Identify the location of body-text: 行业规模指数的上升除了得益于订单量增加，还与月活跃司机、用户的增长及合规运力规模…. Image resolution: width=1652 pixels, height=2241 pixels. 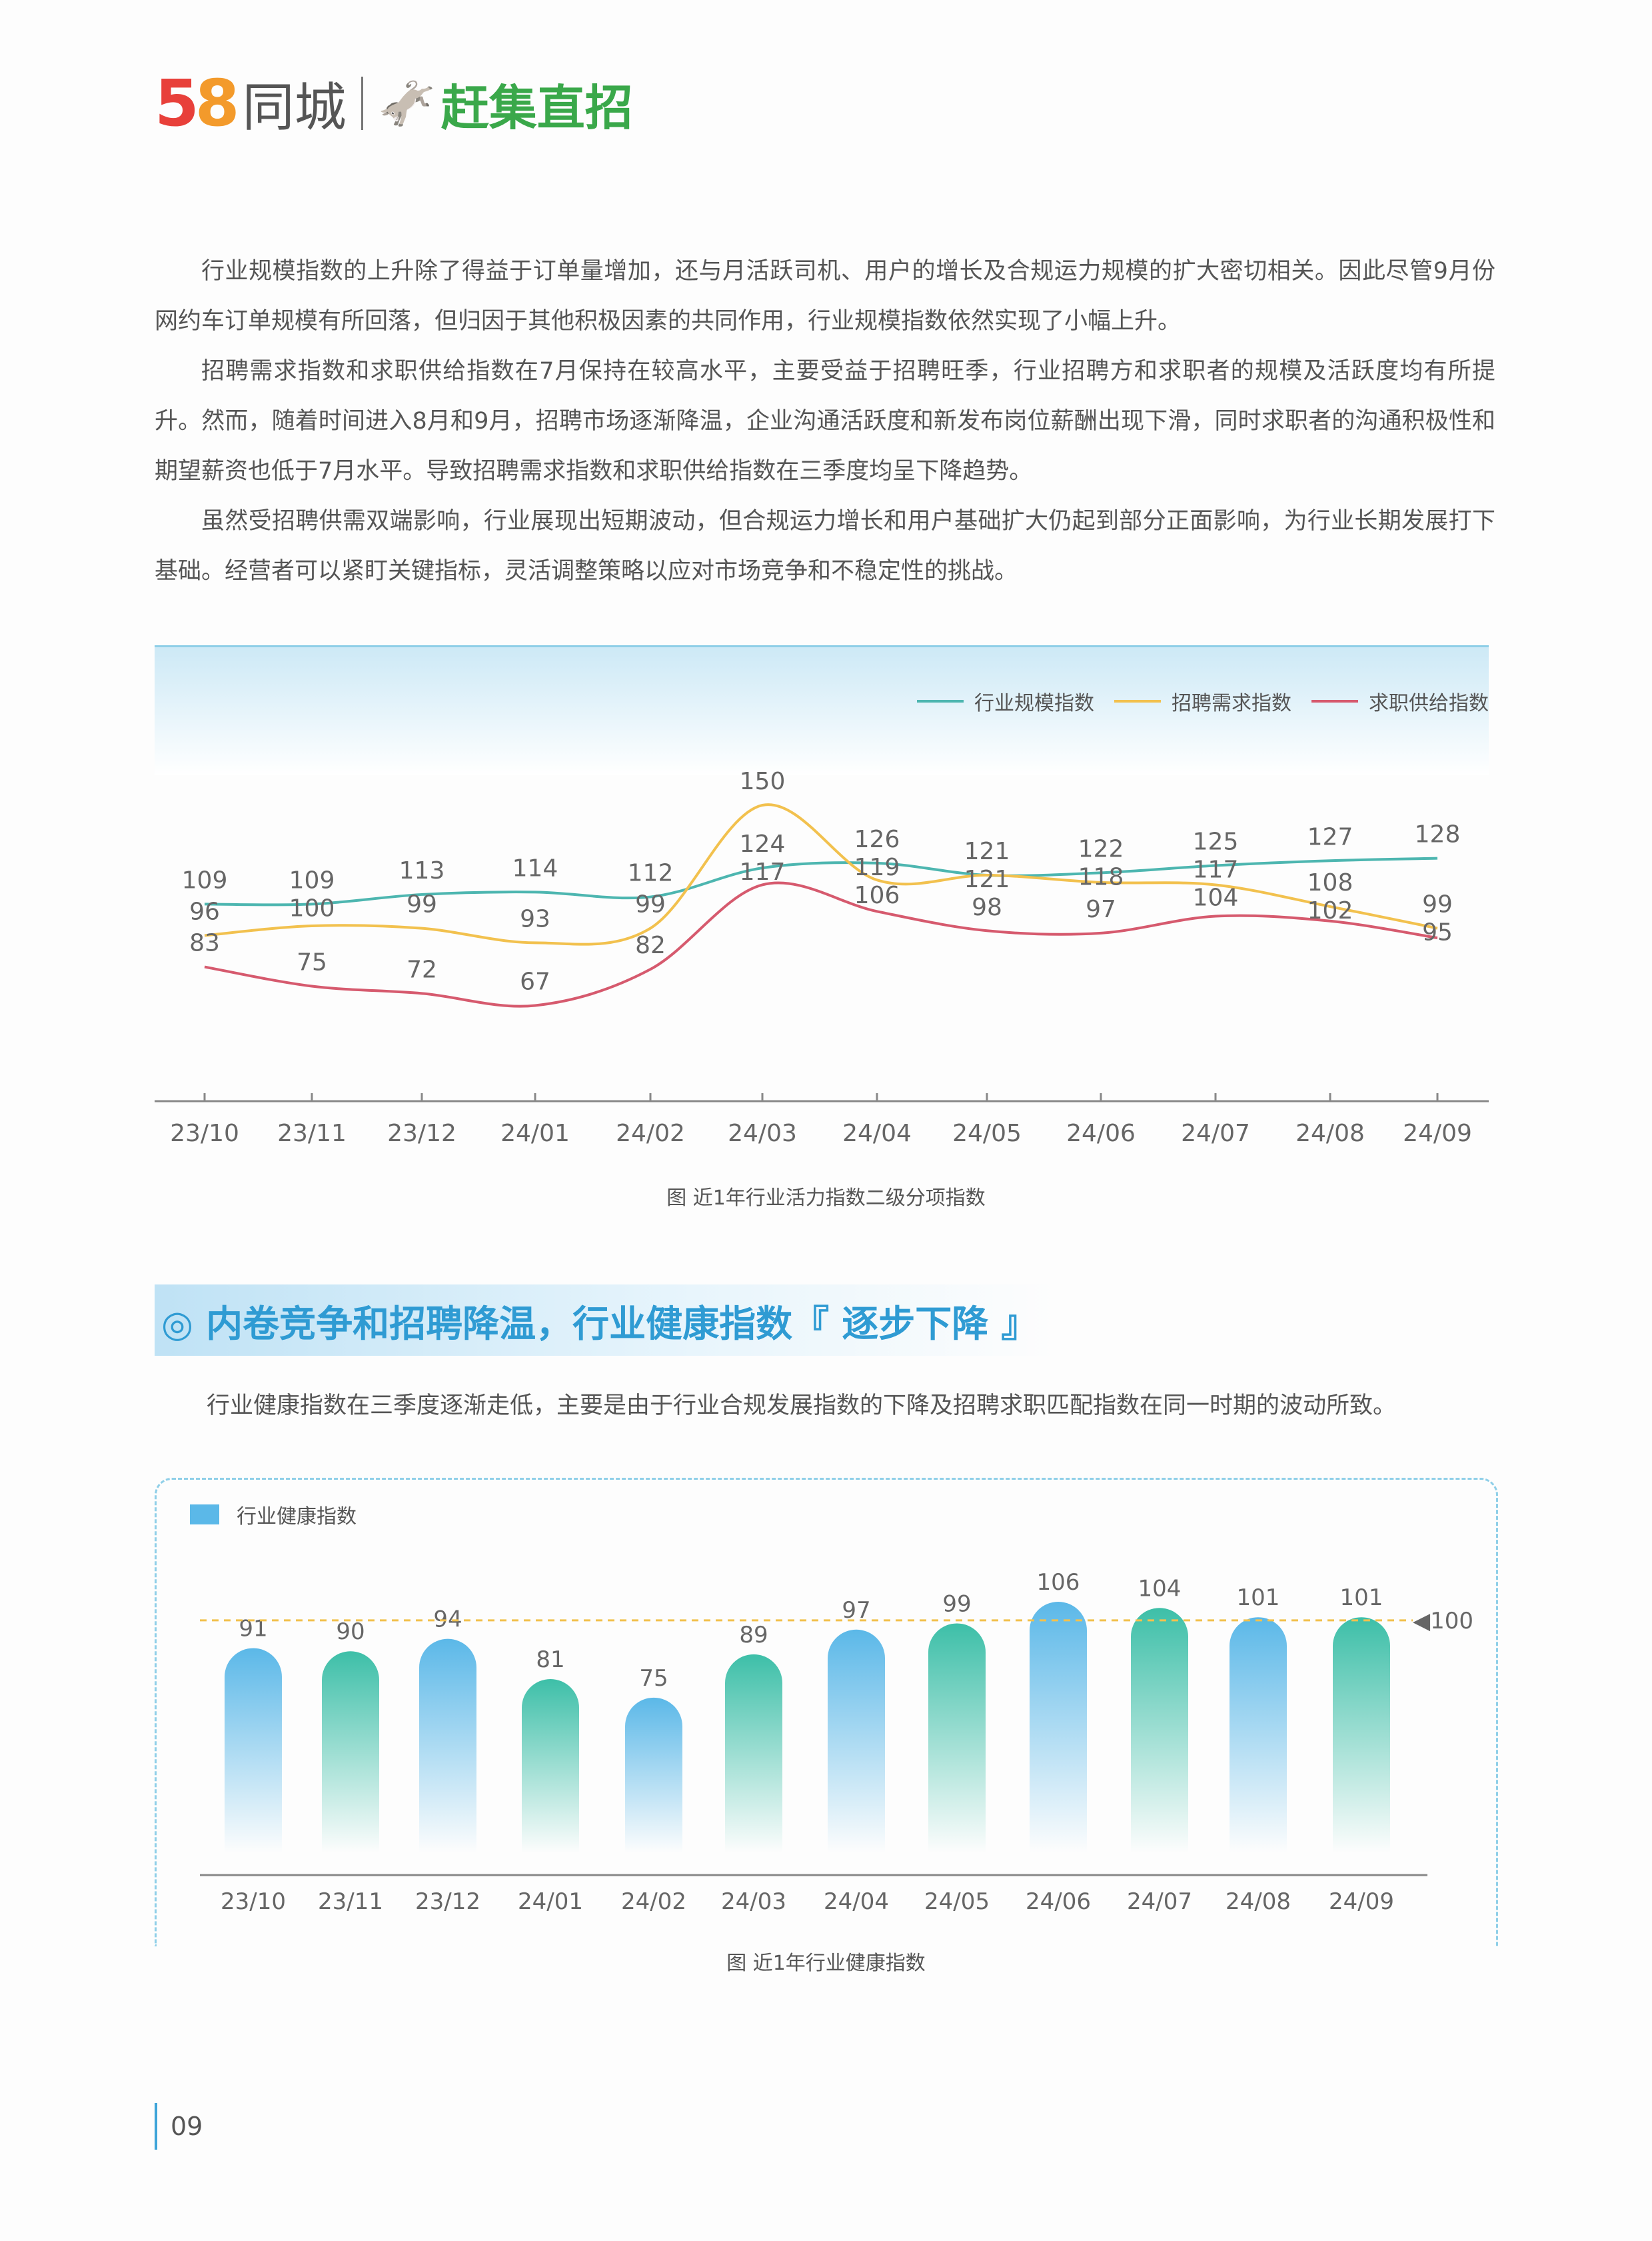
(825, 422).